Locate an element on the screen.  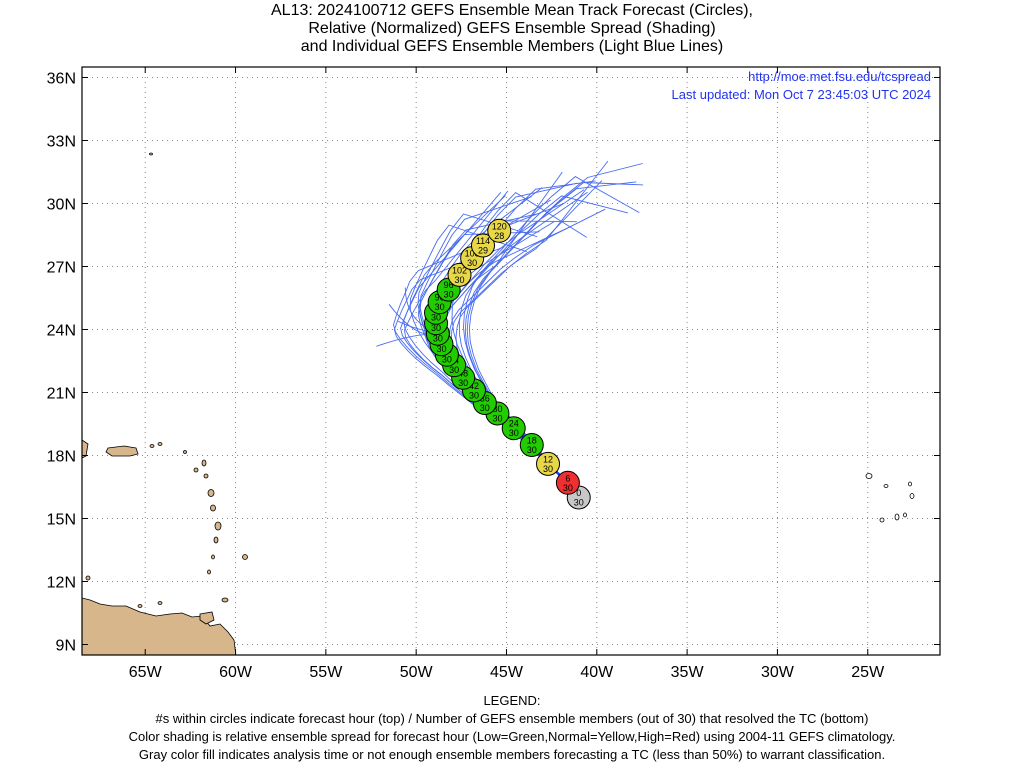
lat-label: 21N is located at coordinates (61, 394).